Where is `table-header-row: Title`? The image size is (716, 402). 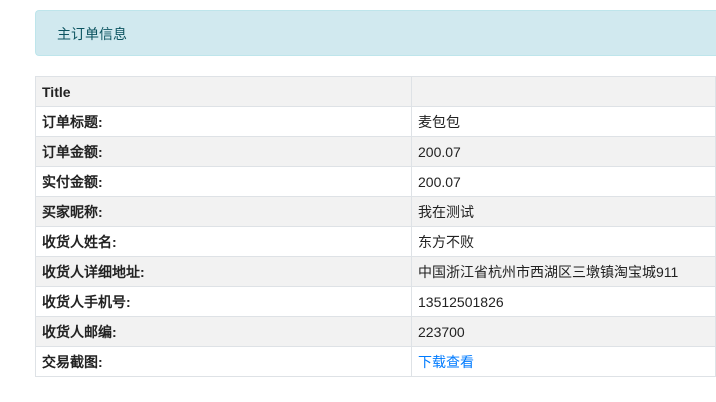
table-header-row: Title is located at coordinates (375, 91).